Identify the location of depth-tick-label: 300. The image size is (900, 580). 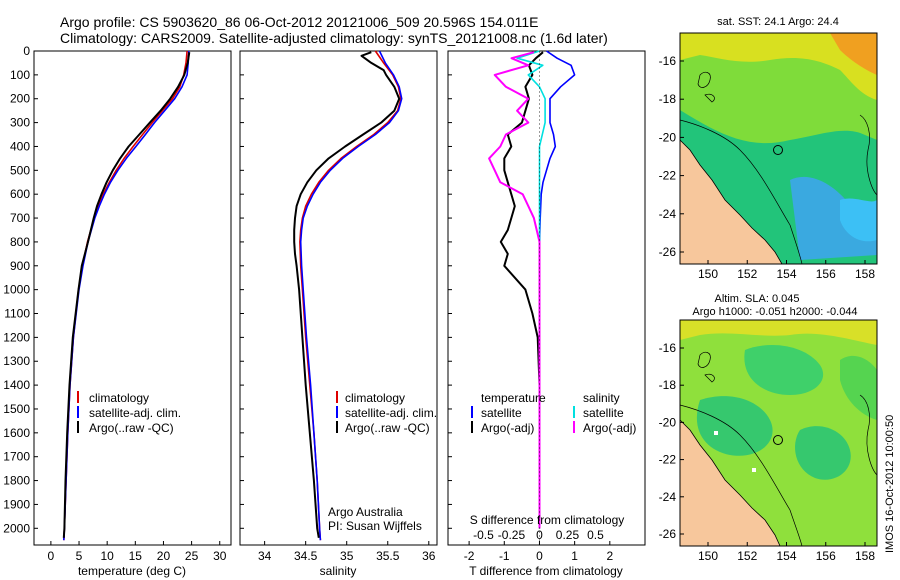
(20, 123).